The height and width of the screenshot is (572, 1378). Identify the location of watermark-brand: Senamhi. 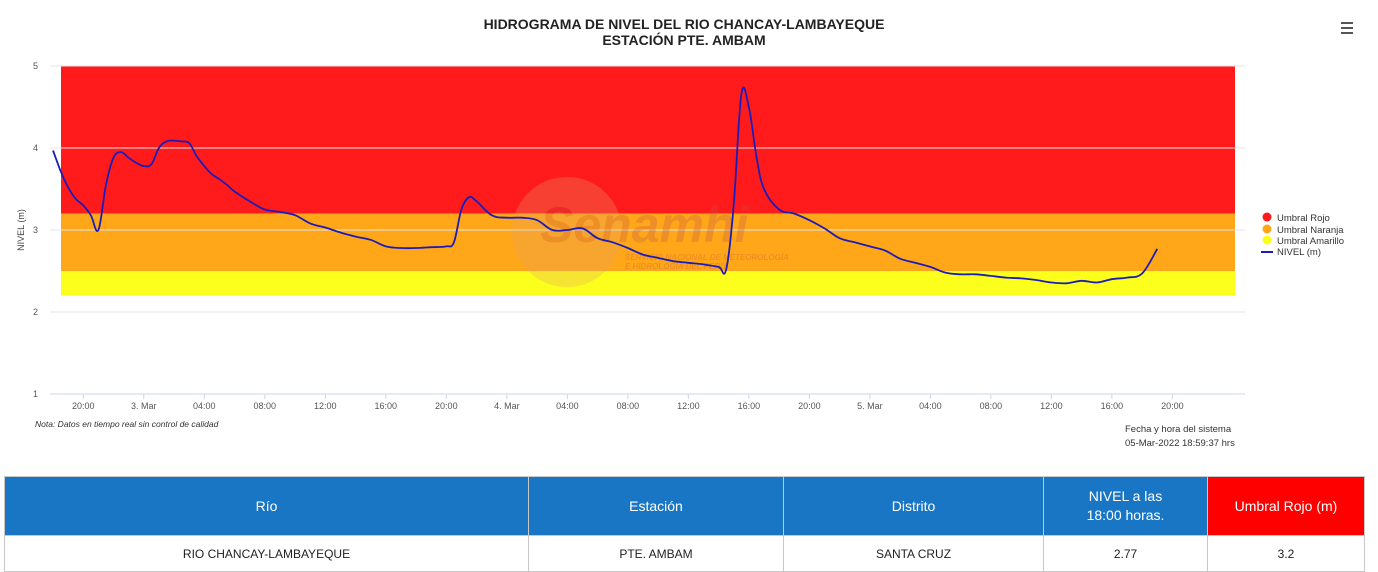
(645, 225).